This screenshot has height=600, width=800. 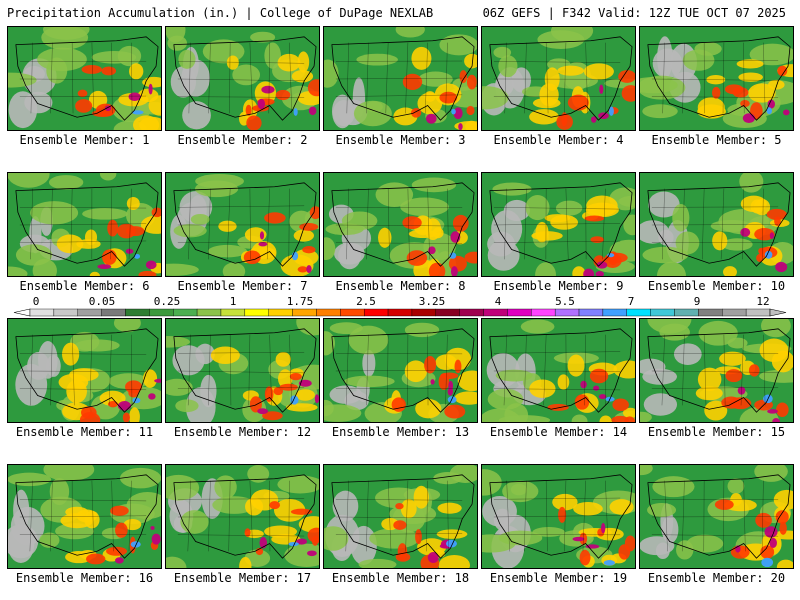 What do you see at coordinates (102, 301) in the screenshot?
I see `colorbar-tick-label: 0.05` at bounding box center [102, 301].